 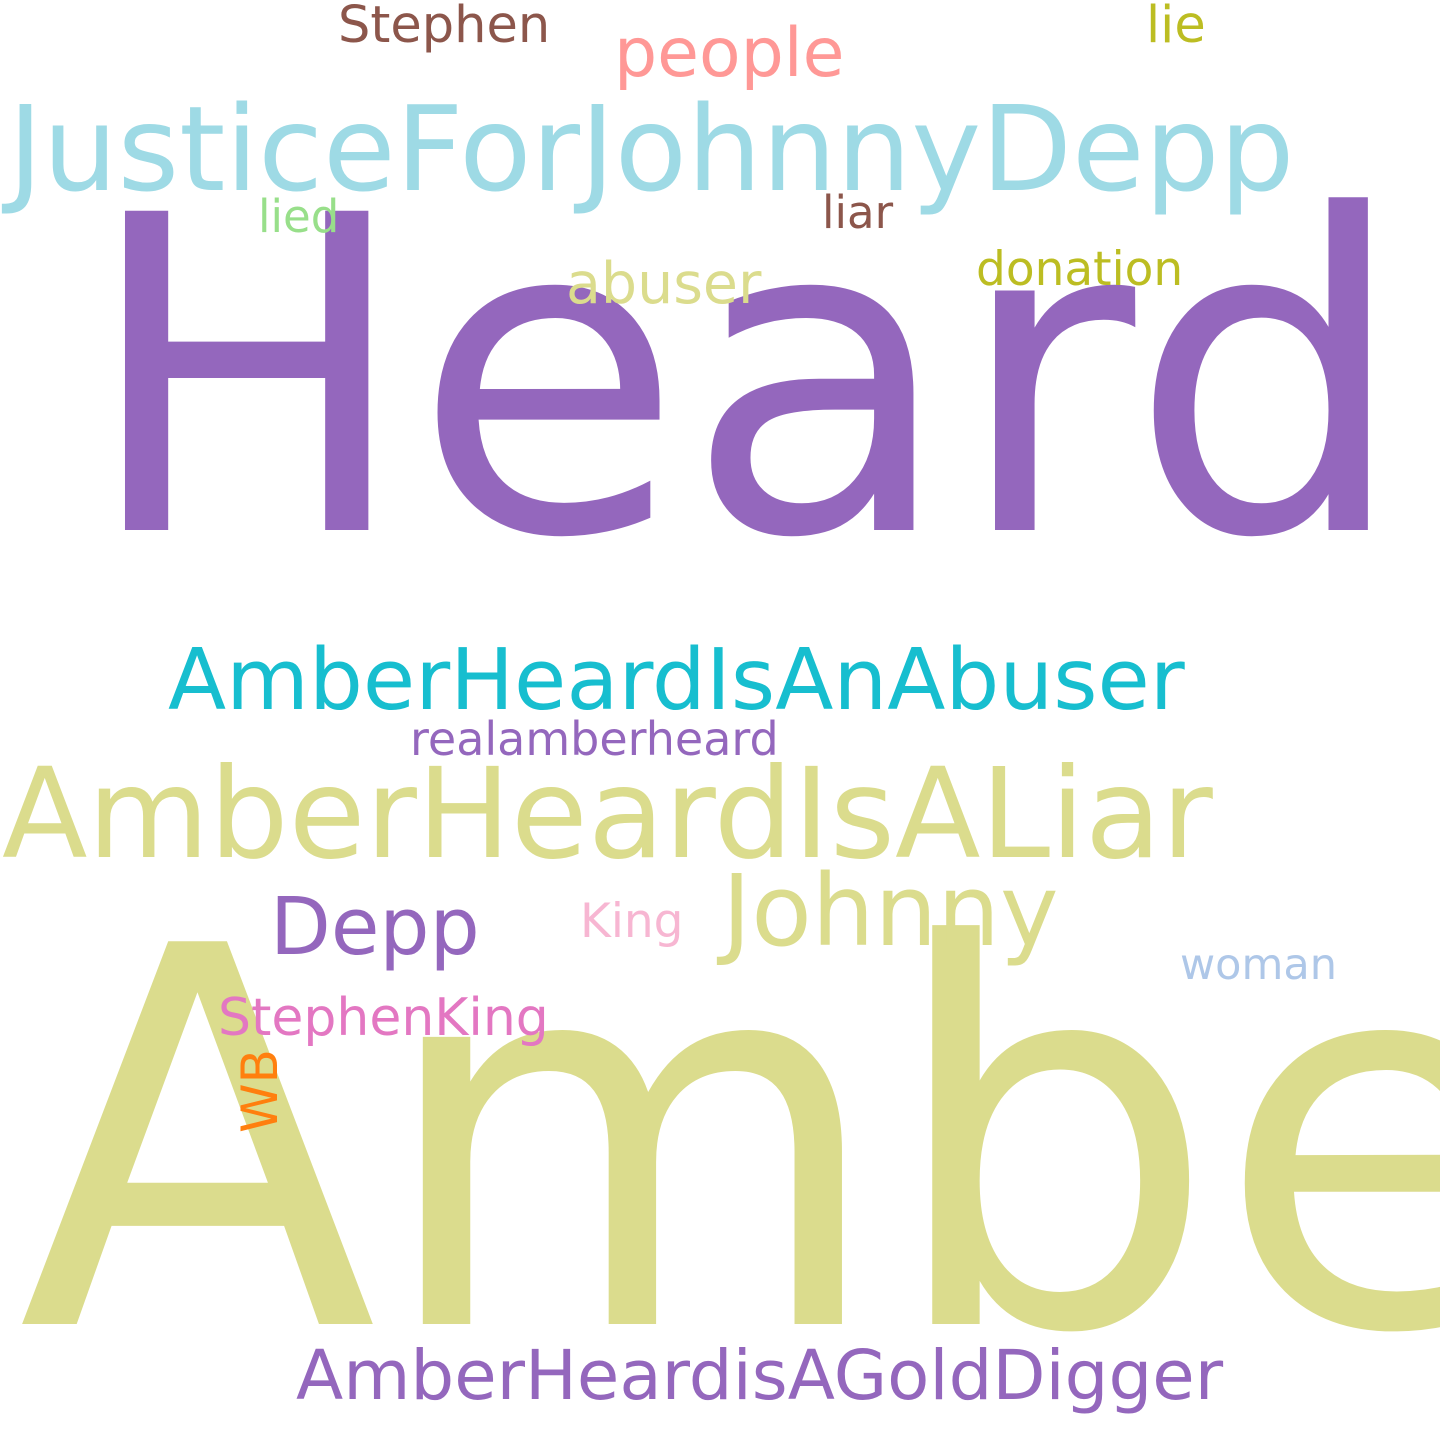 I want to click on word-king: King, so click(x=632, y=921).